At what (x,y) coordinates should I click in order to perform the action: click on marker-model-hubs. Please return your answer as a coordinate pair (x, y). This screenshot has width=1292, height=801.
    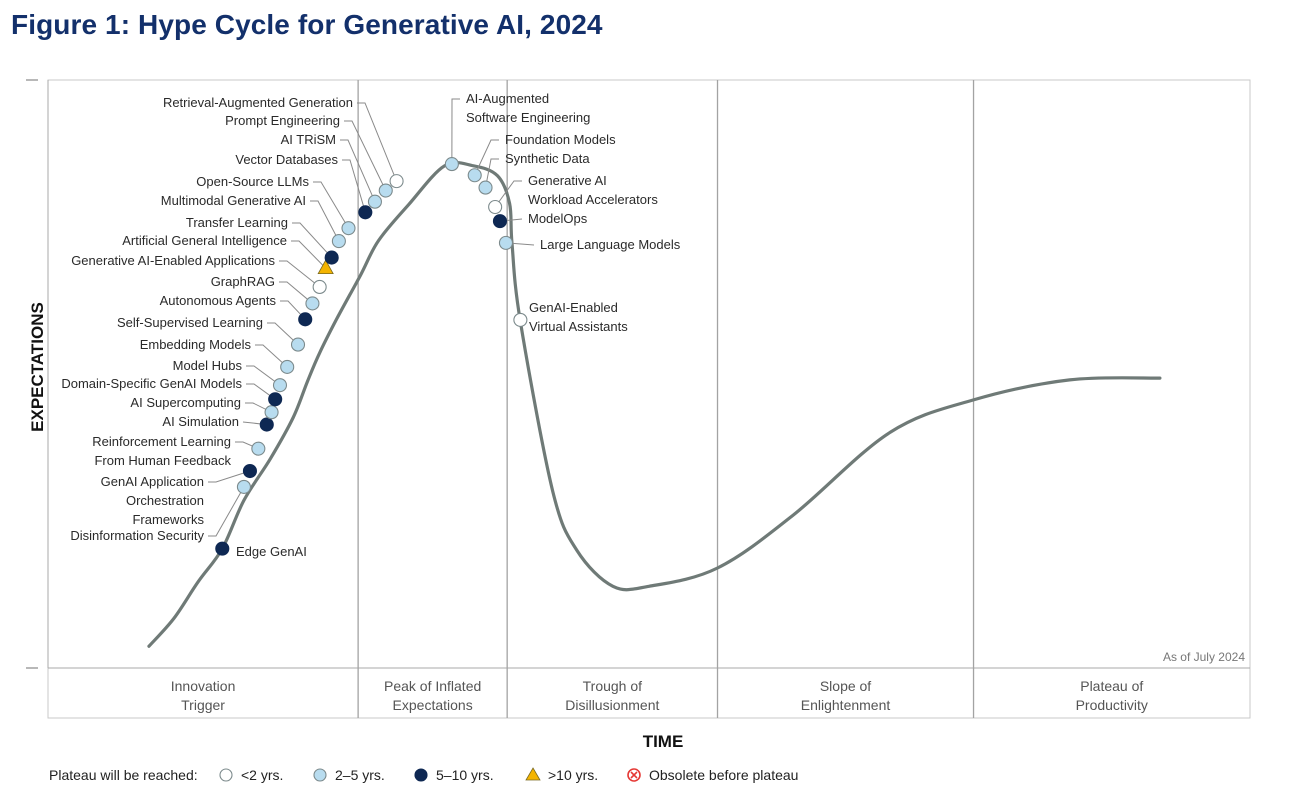
    Looking at the image, I should click on (280, 385).